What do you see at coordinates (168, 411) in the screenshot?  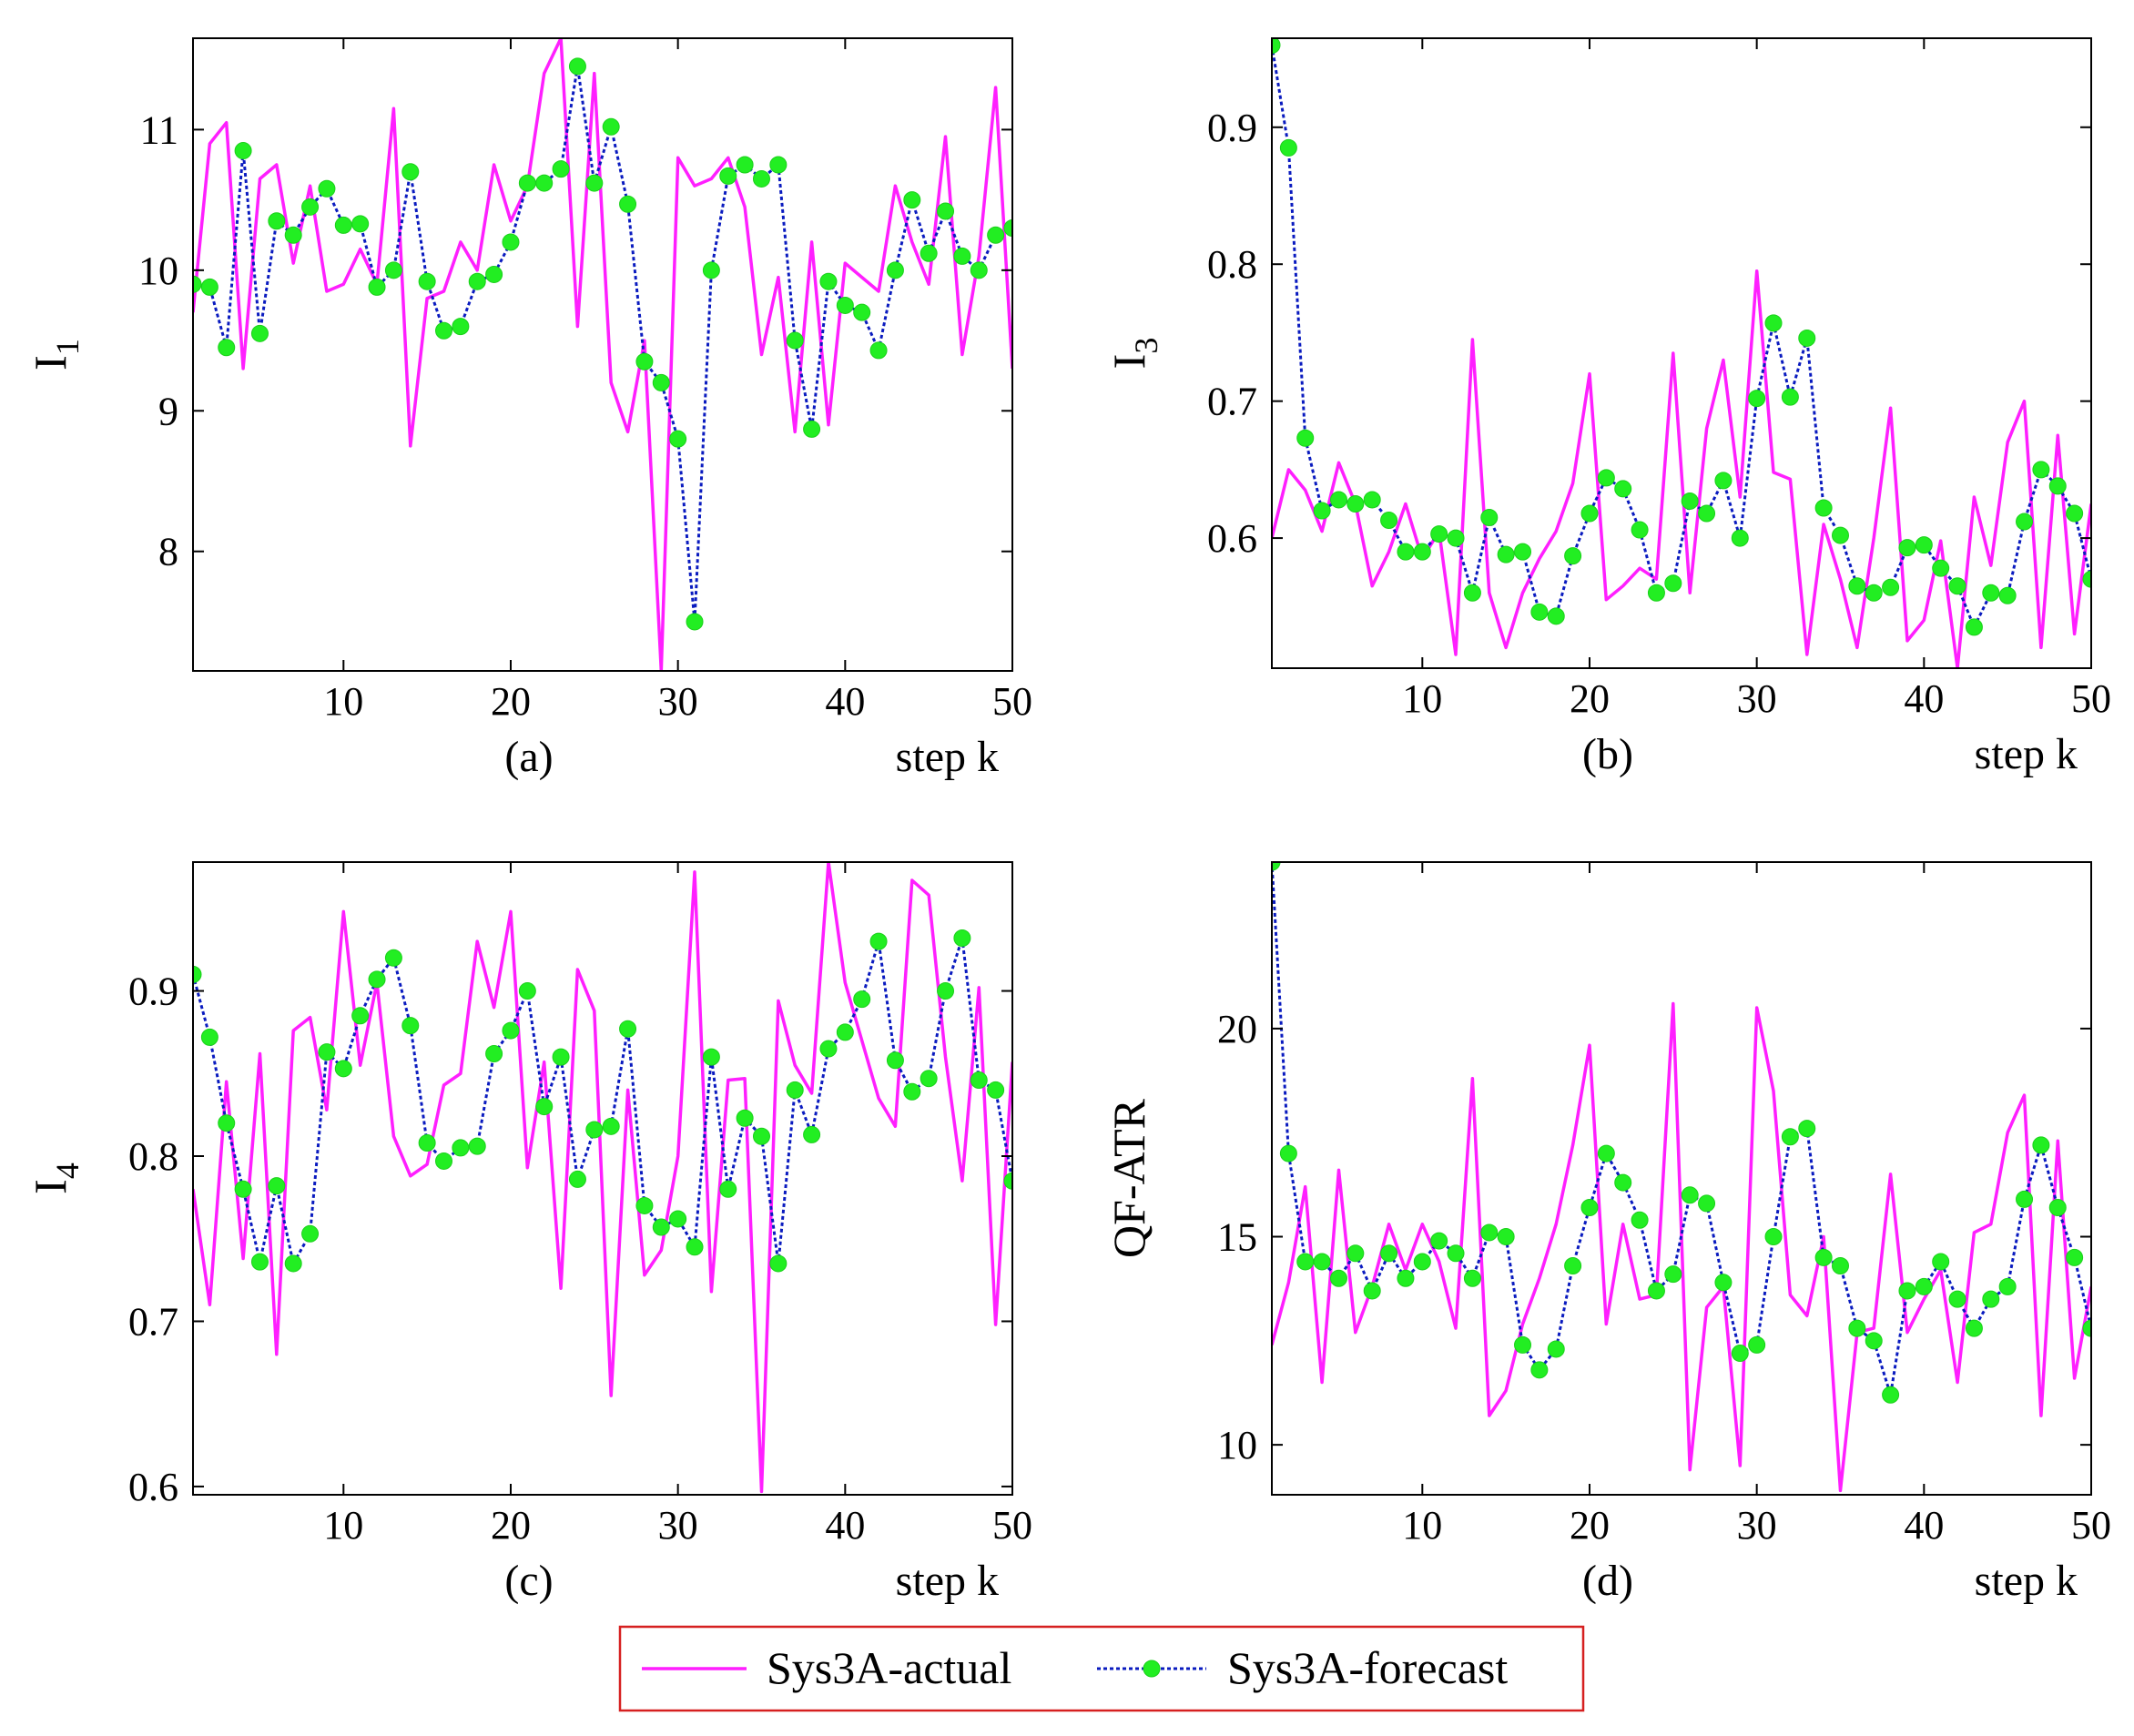 I see `y-tick-label: 9` at bounding box center [168, 411].